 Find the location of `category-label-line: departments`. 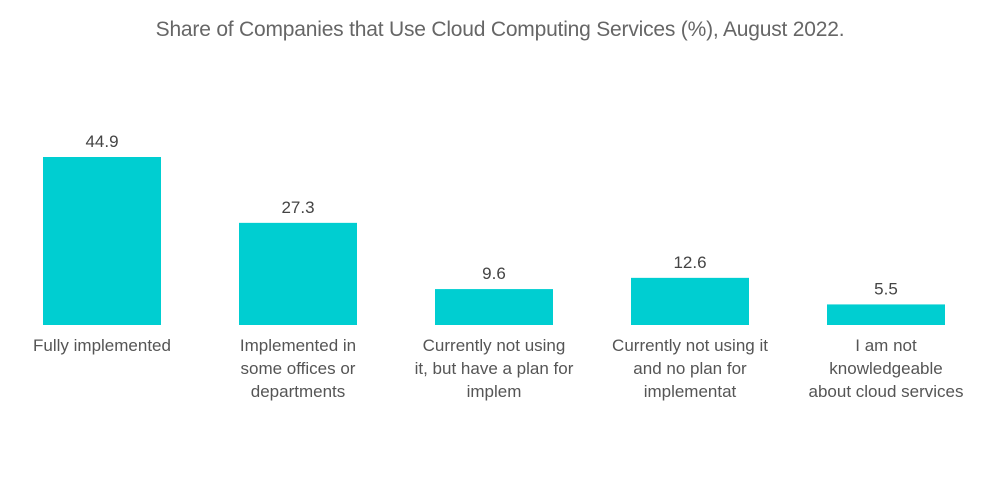

category-label-line: departments is located at coordinates (298, 391).